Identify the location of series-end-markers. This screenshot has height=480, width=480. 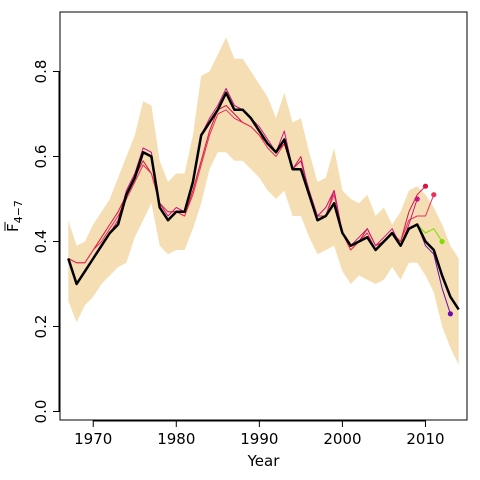
(433, 250).